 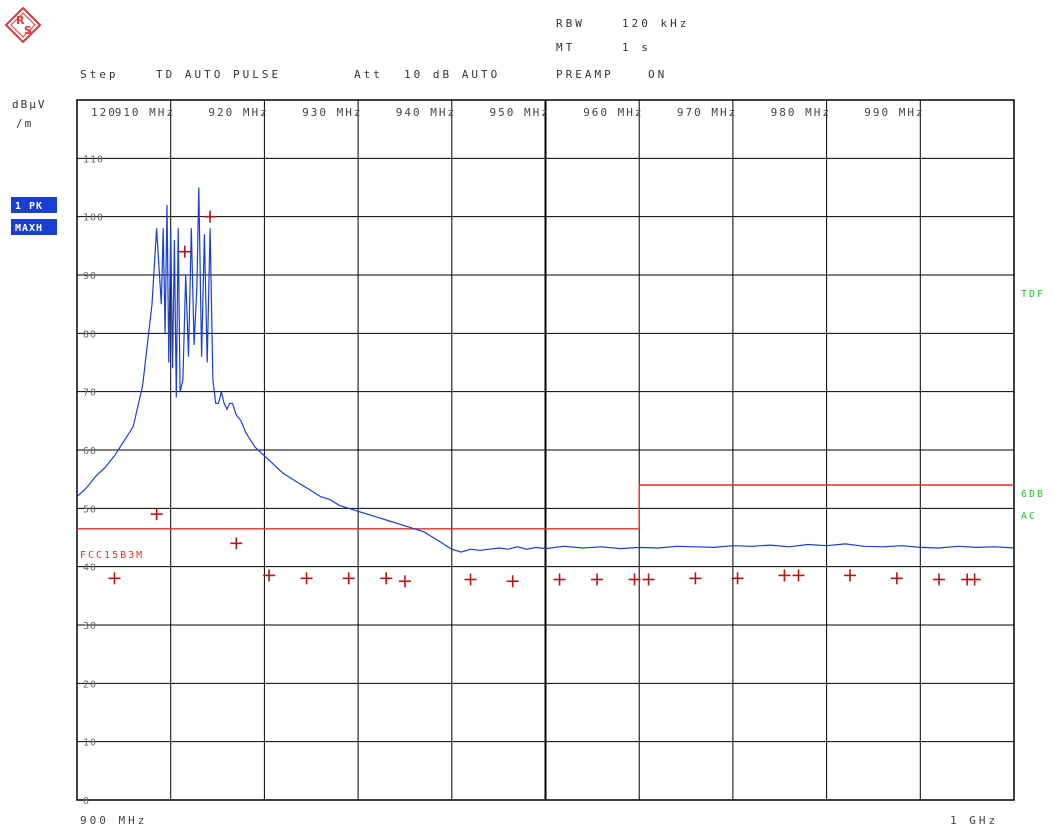 I want to click on y-tick-label: 110, so click(x=93, y=159).